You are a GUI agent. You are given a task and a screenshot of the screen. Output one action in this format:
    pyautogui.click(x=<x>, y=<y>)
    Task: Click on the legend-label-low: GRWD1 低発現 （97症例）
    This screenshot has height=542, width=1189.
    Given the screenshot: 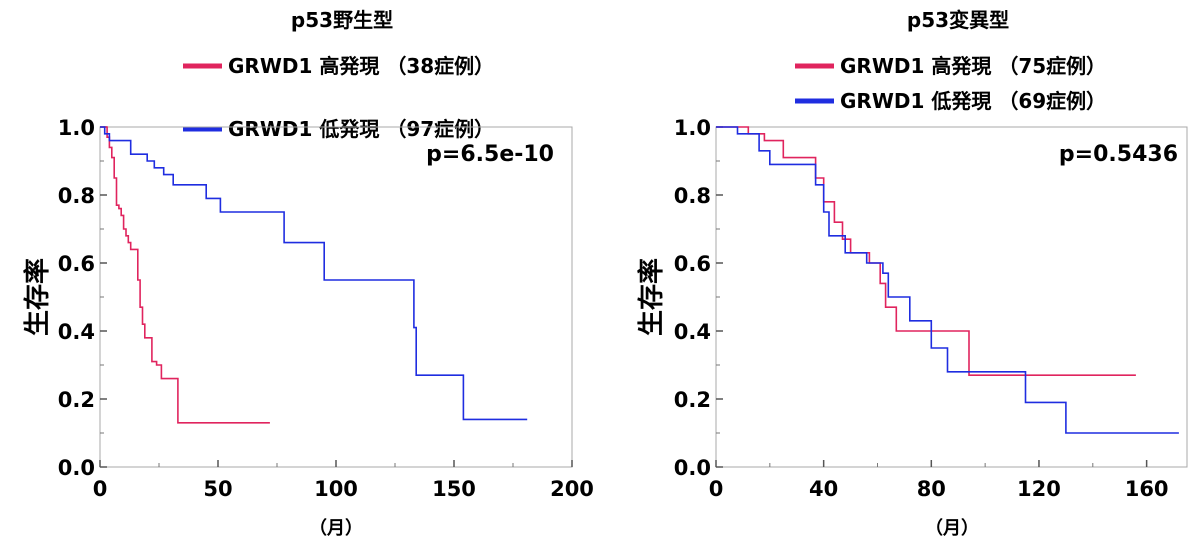 What is the action you would take?
    pyautogui.click(x=361, y=129)
    